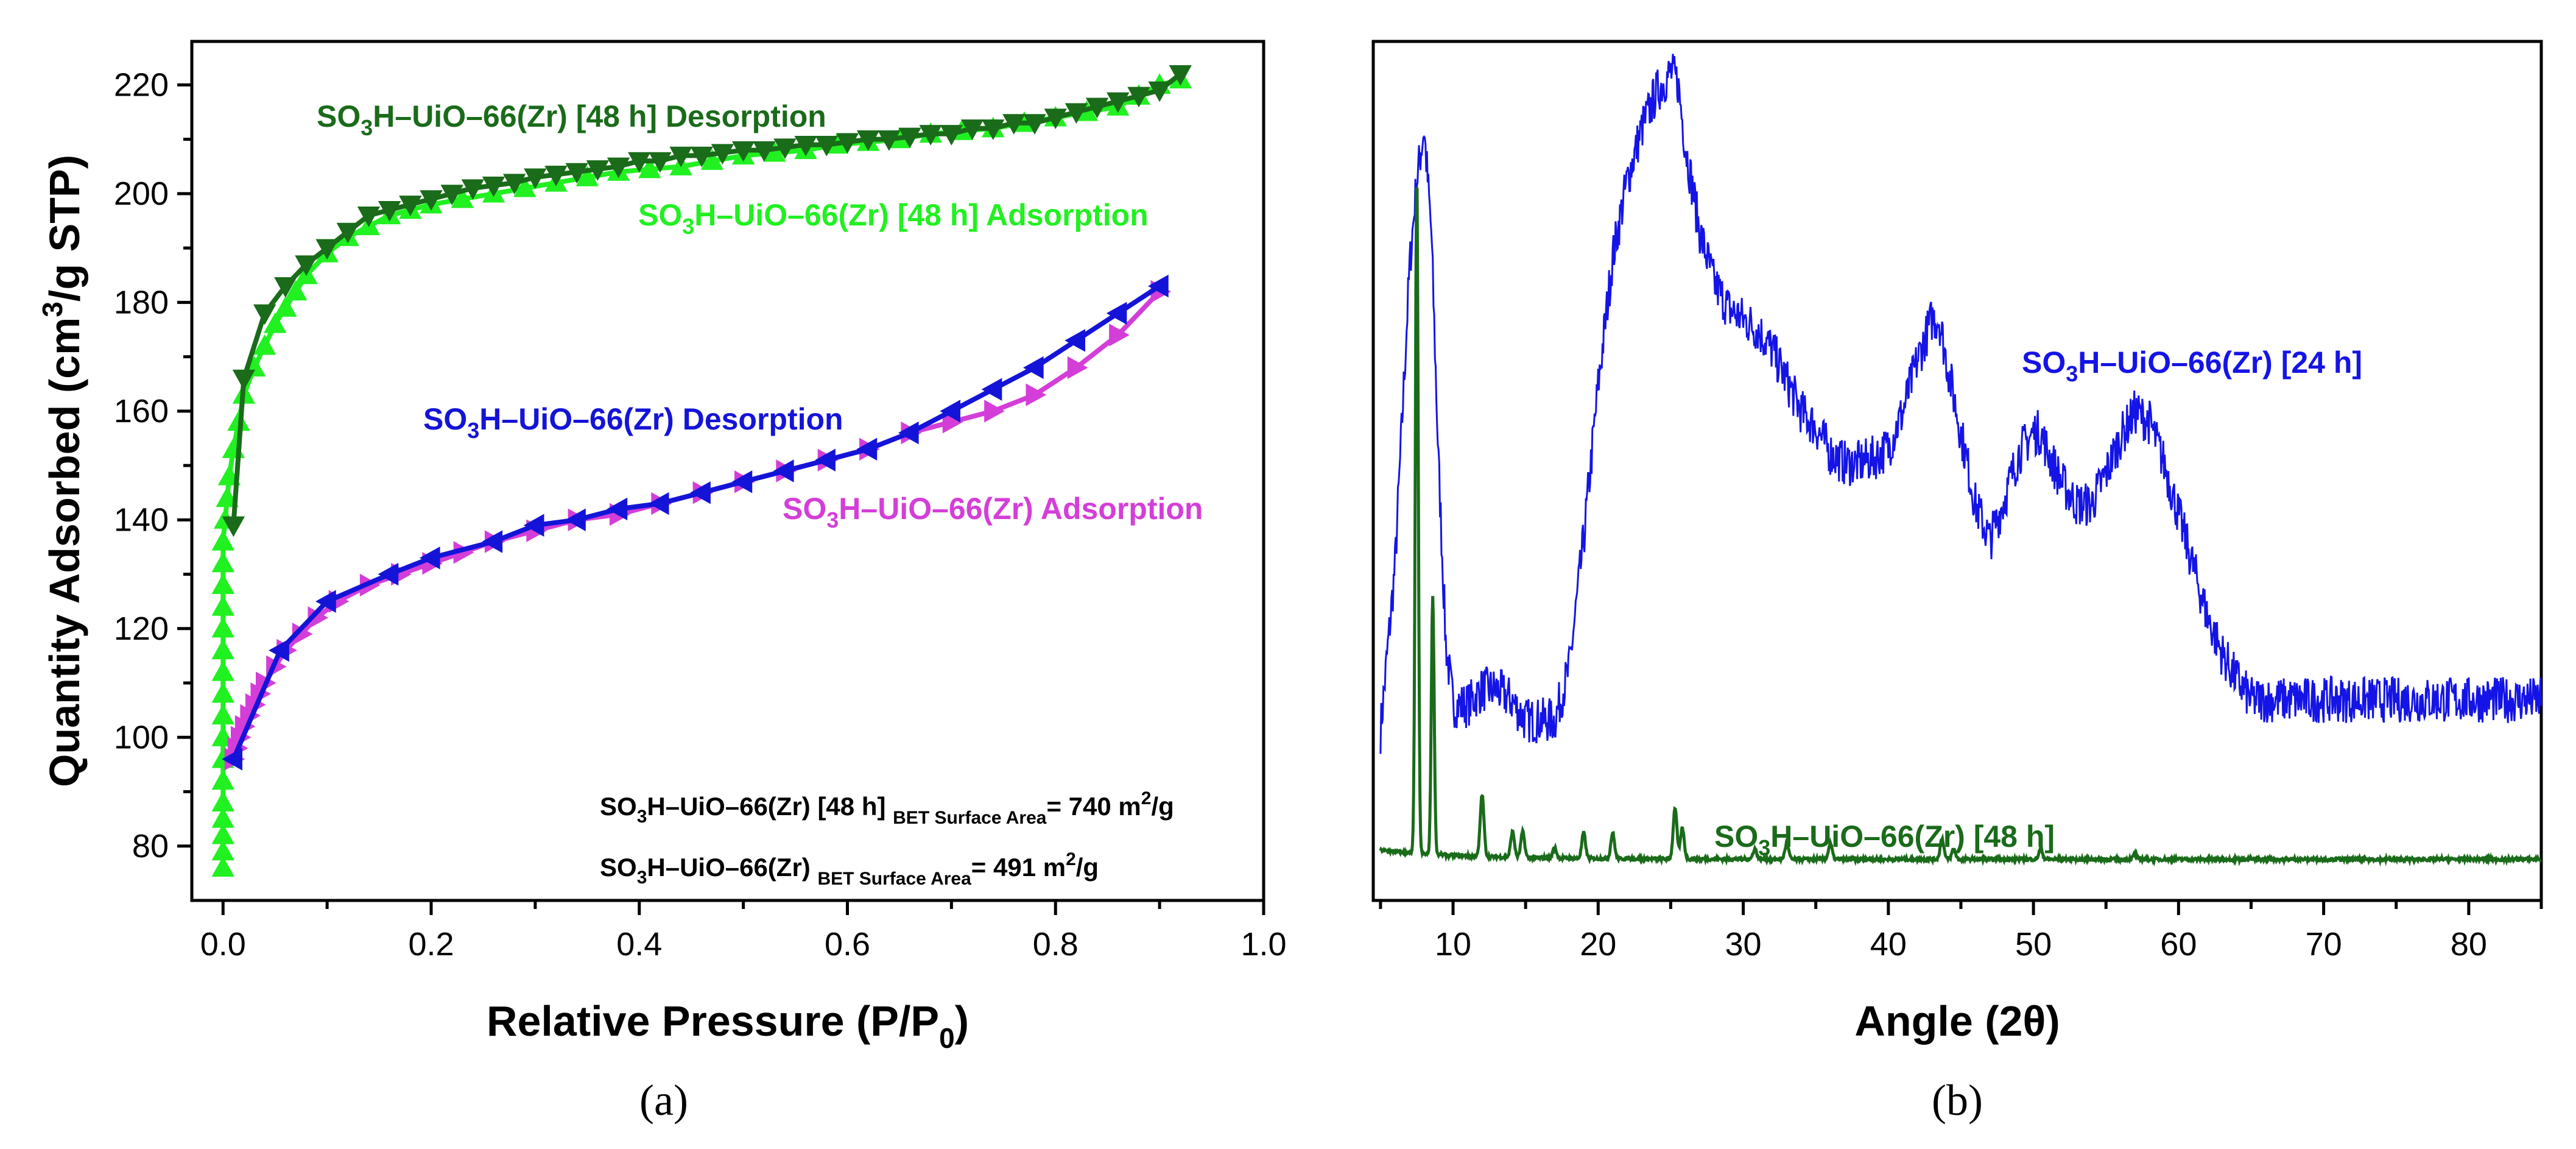  What do you see at coordinates (571, 119) in the screenshot?
I see `annotation-48h-desorption: SO3H–UiO–66(Zr) [48 h] Desorption` at bounding box center [571, 119].